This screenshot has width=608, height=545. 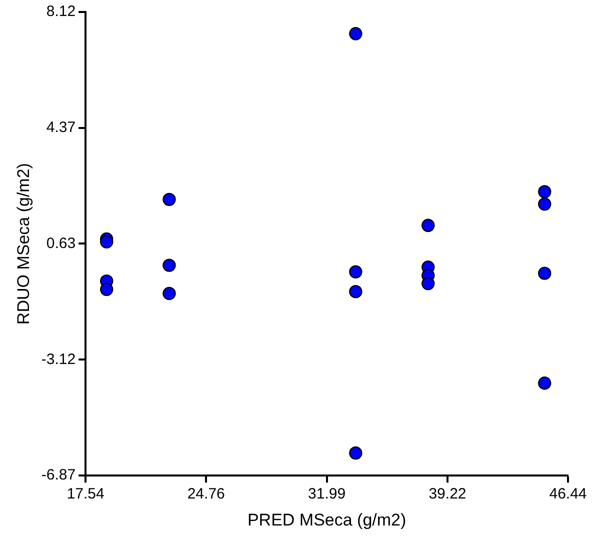 I want to click on x-axis-title: PRED MSeca (g/m2), so click(x=326, y=520).